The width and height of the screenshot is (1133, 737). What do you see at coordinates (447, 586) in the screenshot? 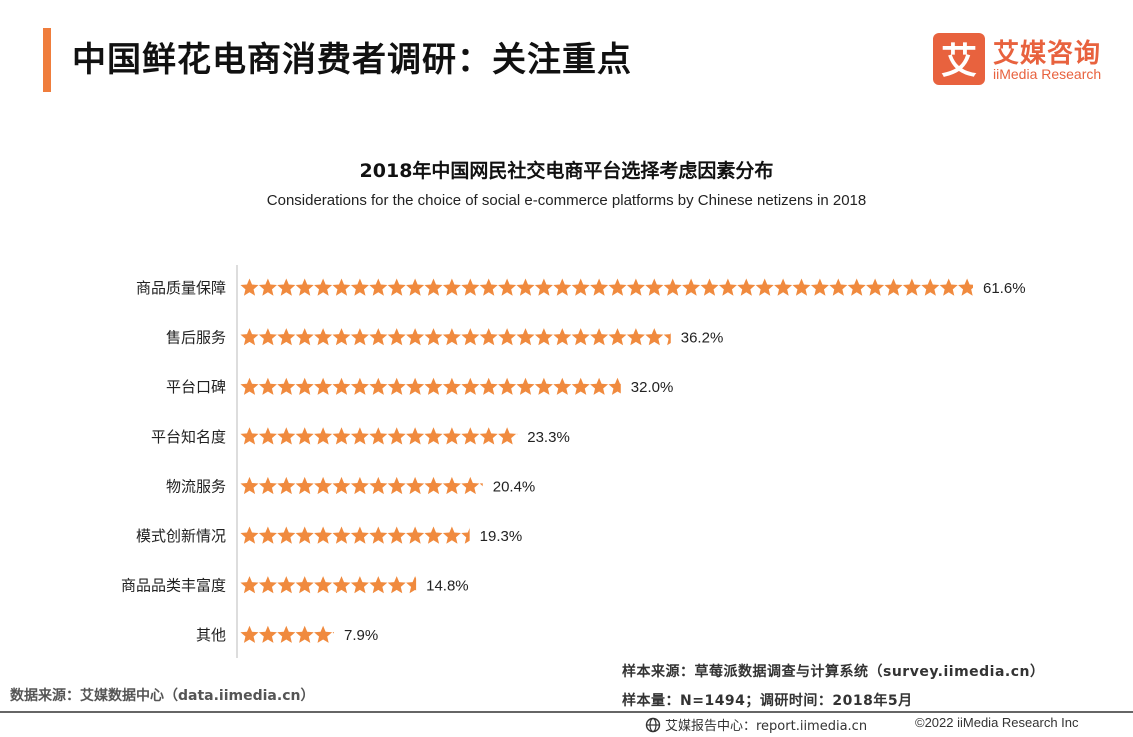
I see `value-label: 14.8%` at bounding box center [447, 586].